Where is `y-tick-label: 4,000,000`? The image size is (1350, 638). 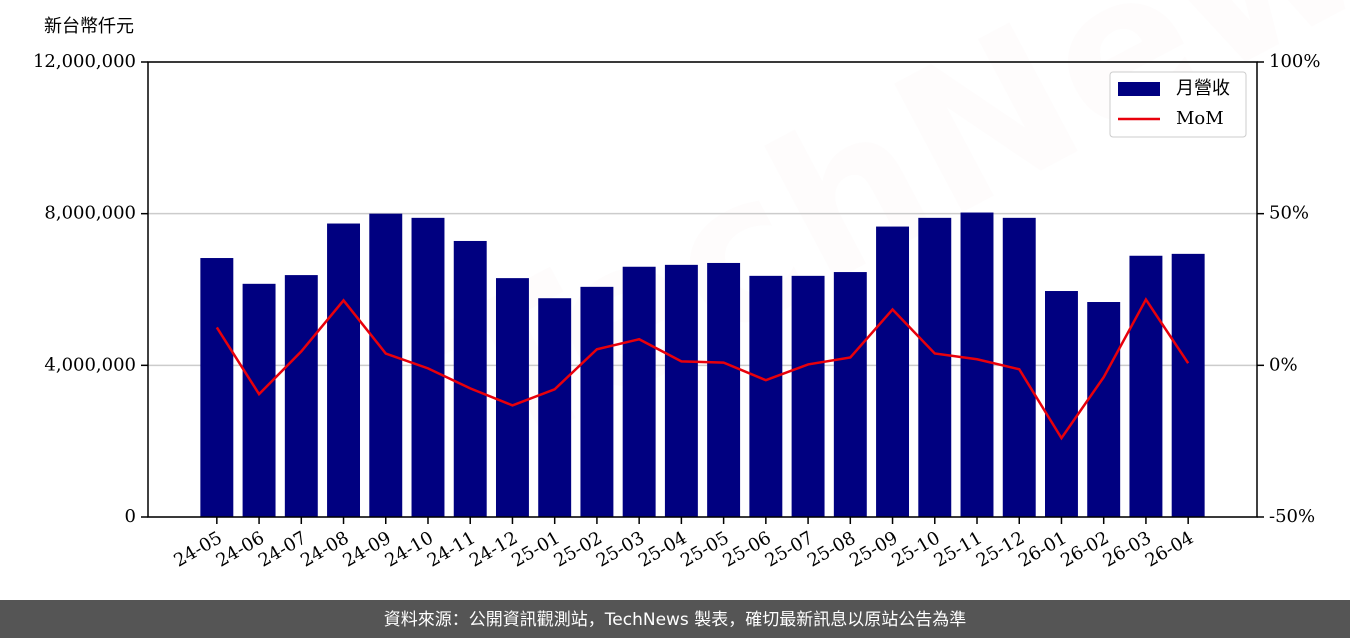 y-tick-label: 4,000,000 is located at coordinates (90, 364).